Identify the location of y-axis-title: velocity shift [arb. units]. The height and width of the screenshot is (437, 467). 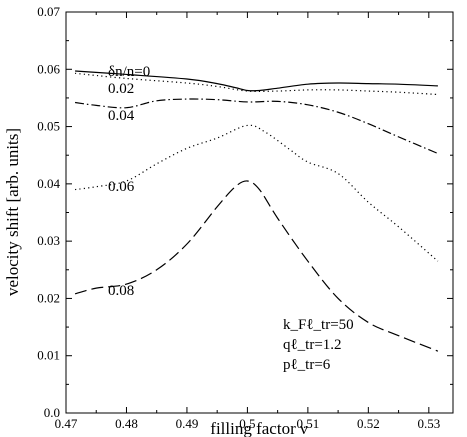
(12, 212).